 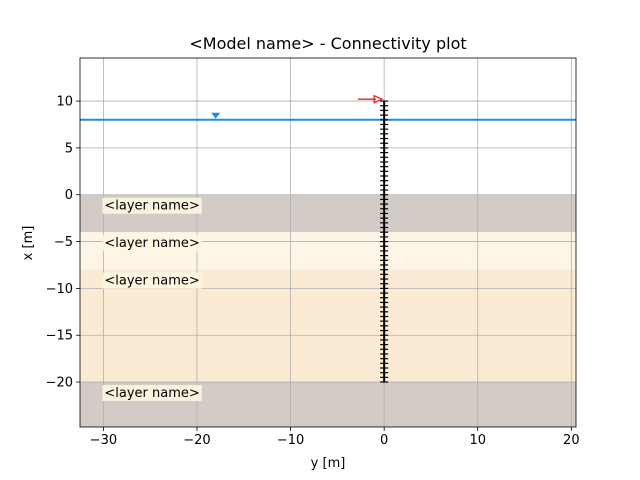 I want to click on y-tick-label: −10, so click(x=59, y=289).